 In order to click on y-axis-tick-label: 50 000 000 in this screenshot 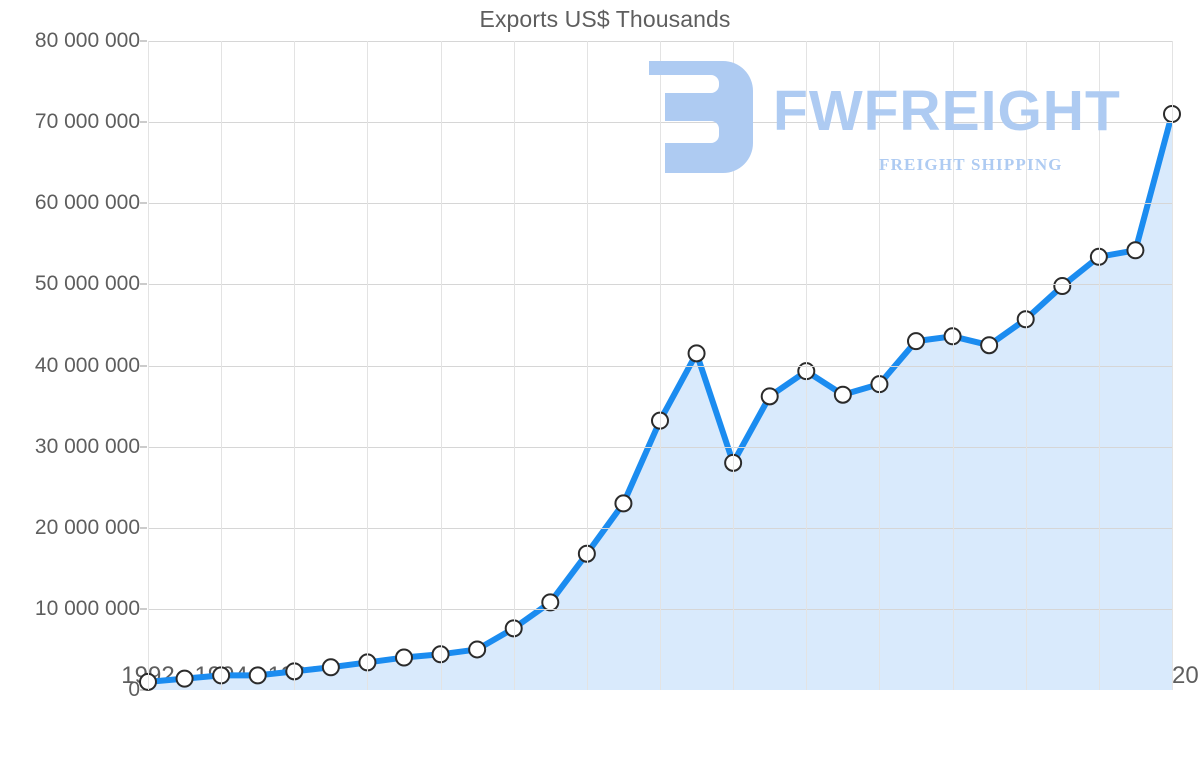, I will do `click(87, 284)`.